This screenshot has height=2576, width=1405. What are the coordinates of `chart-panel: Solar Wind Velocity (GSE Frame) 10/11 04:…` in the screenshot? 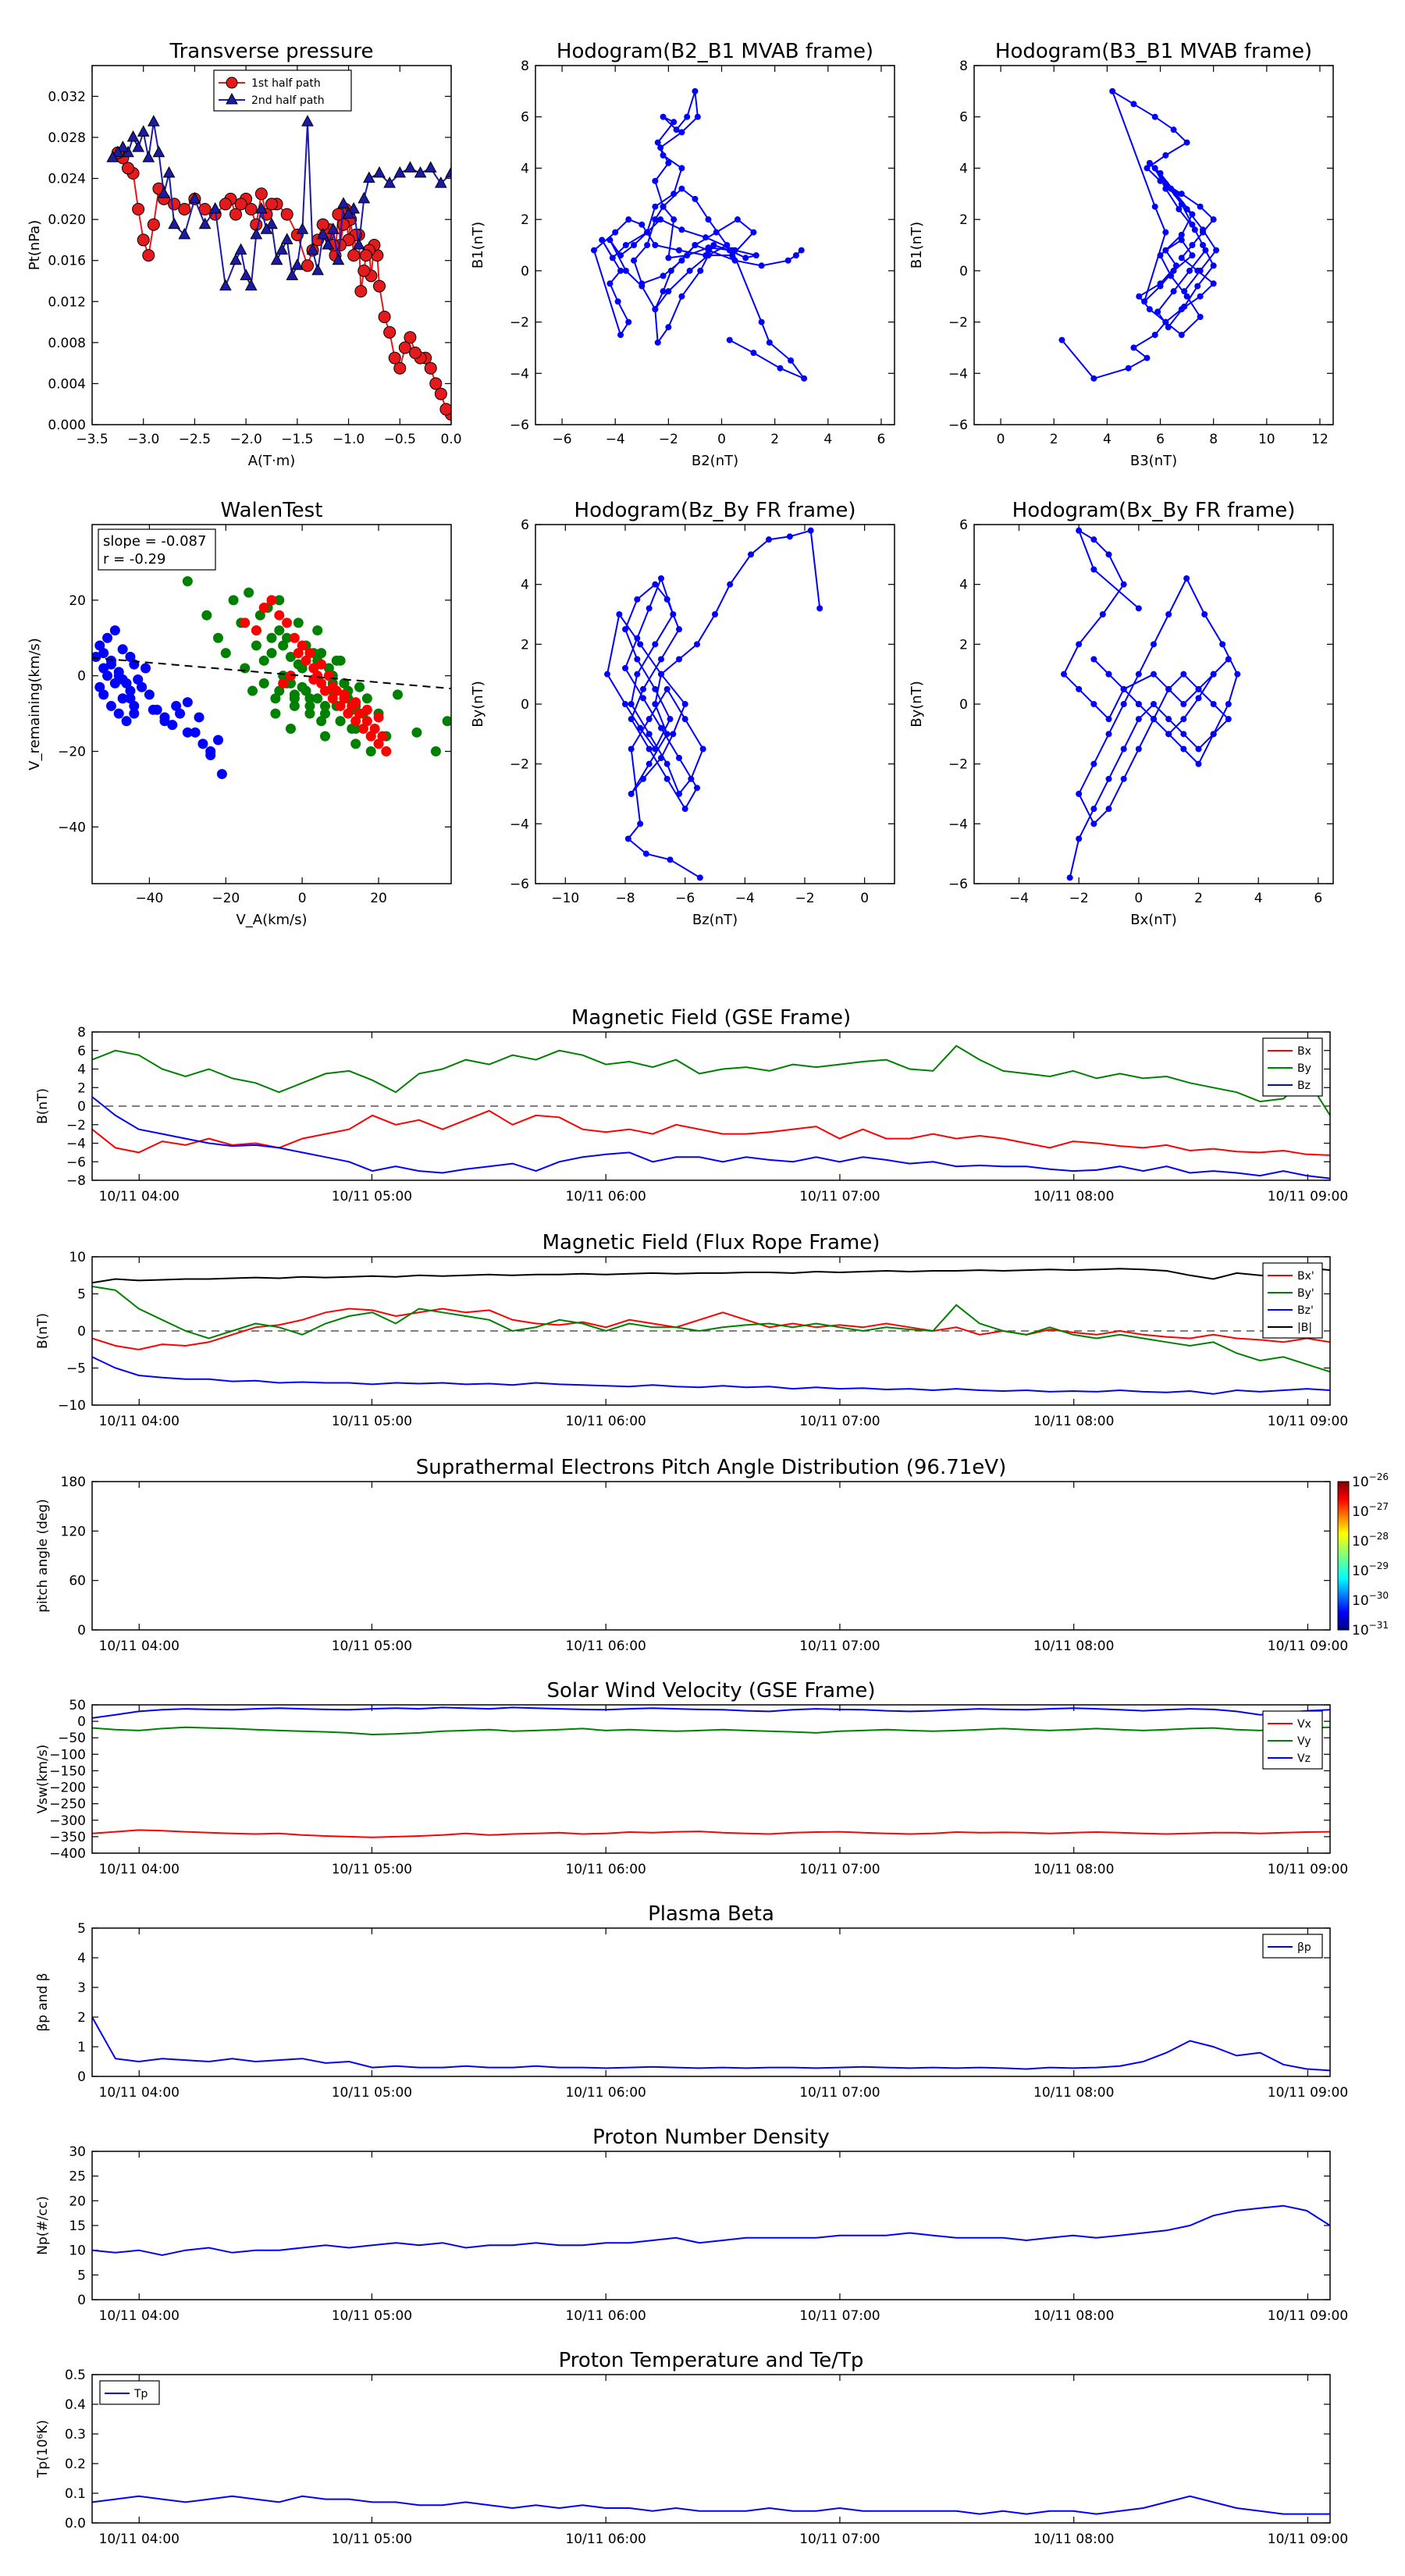 It's located at (691, 1778).